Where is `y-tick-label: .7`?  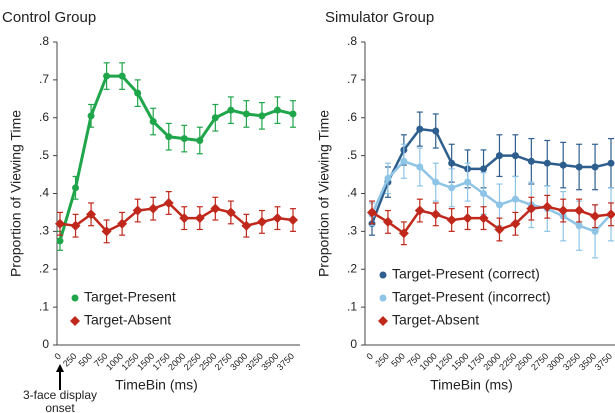
y-tick-label: .7 is located at coordinates (44, 79).